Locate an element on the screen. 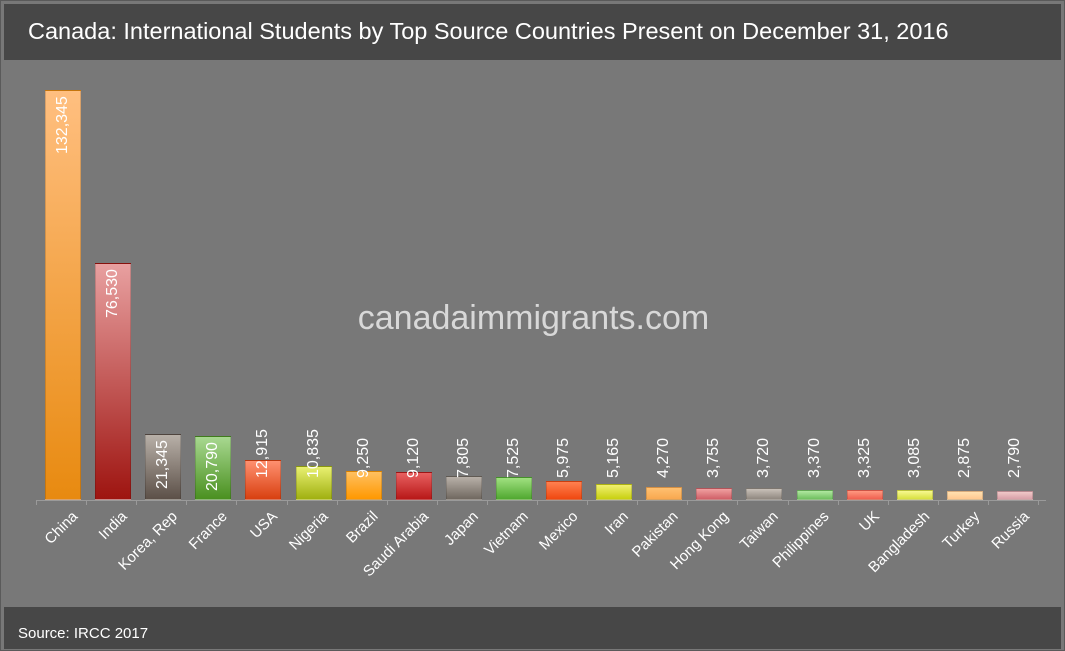  bar-france is located at coordinates (213, 467).